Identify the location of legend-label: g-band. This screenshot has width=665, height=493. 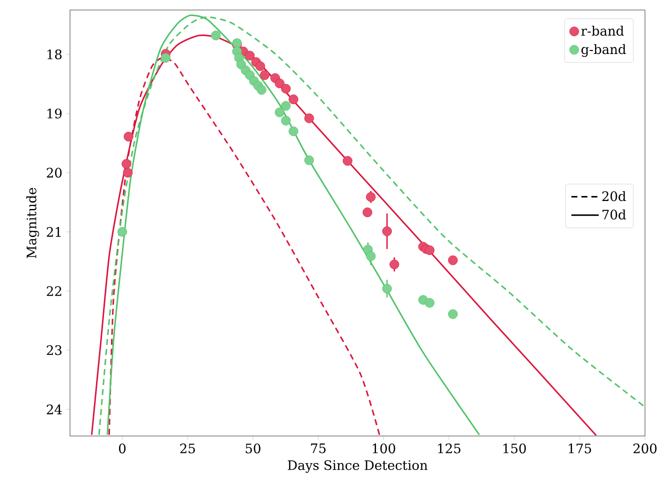
(603, 50).